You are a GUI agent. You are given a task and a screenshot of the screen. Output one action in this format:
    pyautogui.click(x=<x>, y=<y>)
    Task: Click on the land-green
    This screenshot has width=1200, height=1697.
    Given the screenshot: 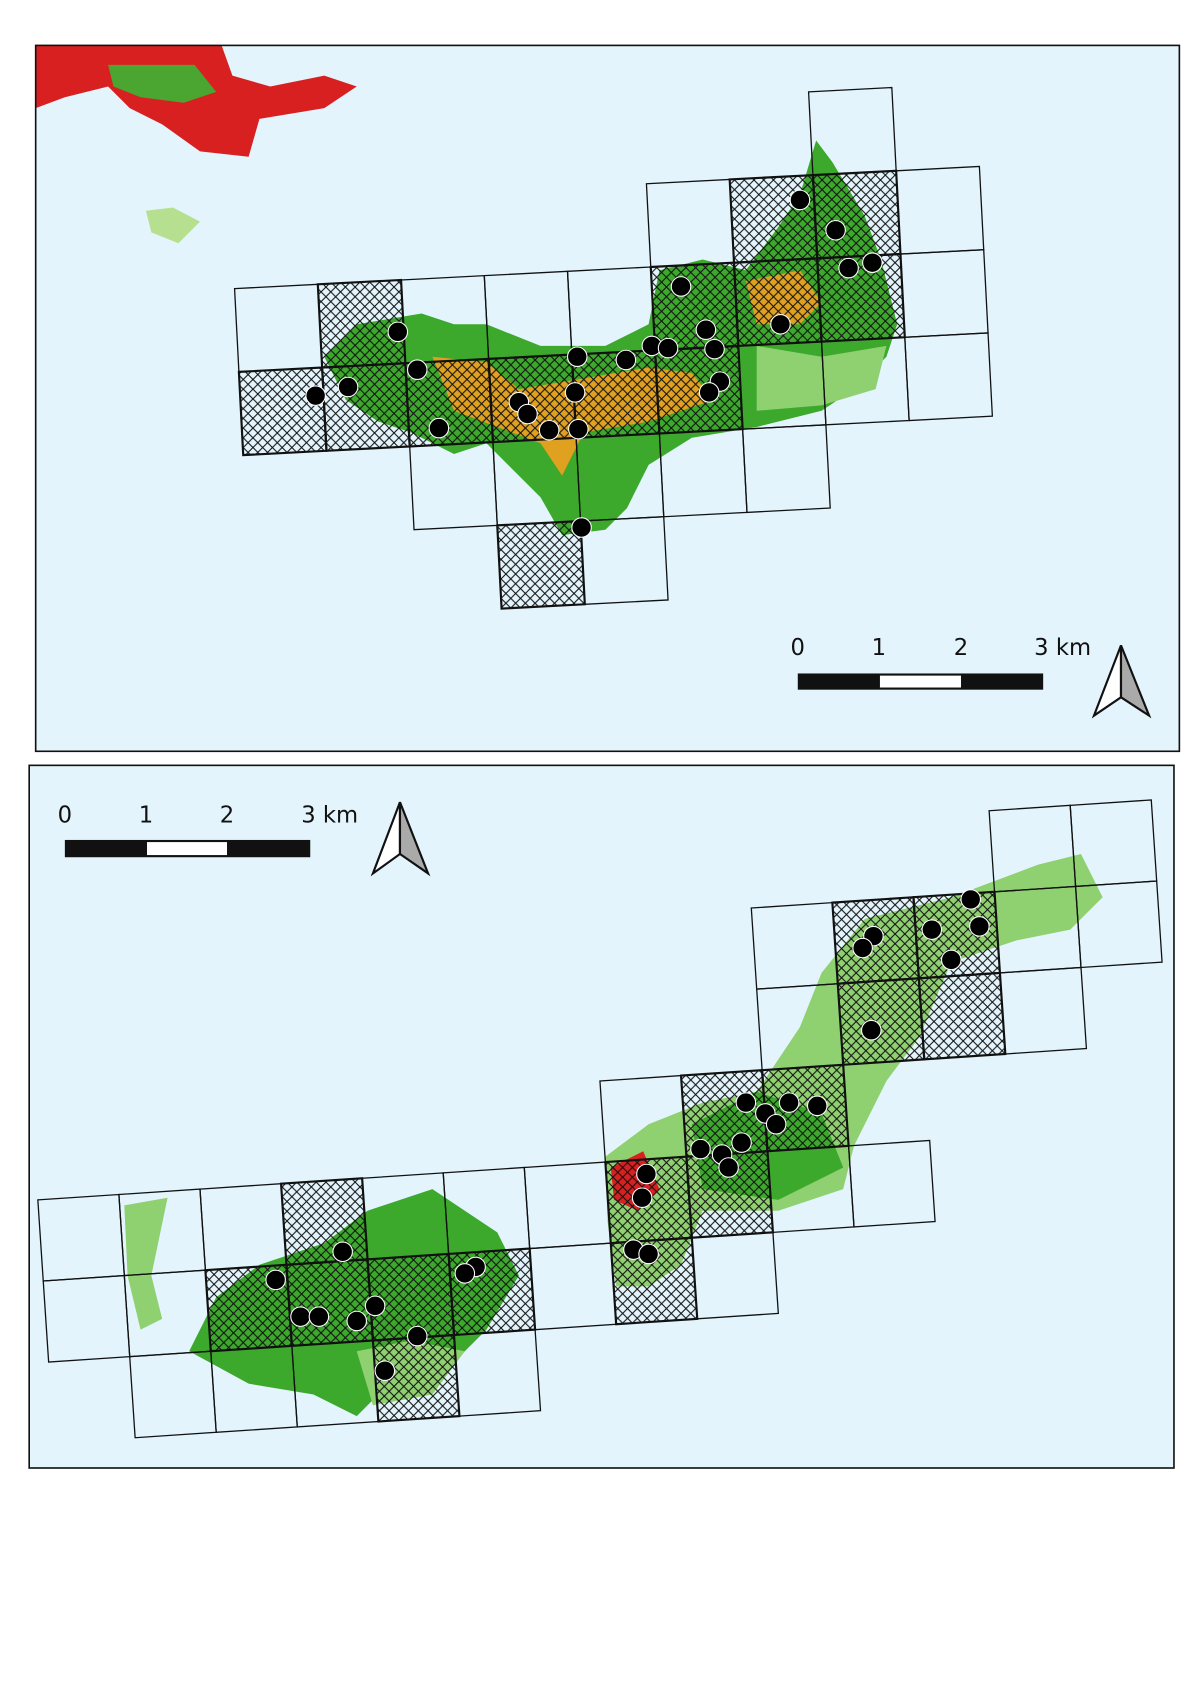 What is the action you would take?
    pyautogui.click(x=162, y=83)
    